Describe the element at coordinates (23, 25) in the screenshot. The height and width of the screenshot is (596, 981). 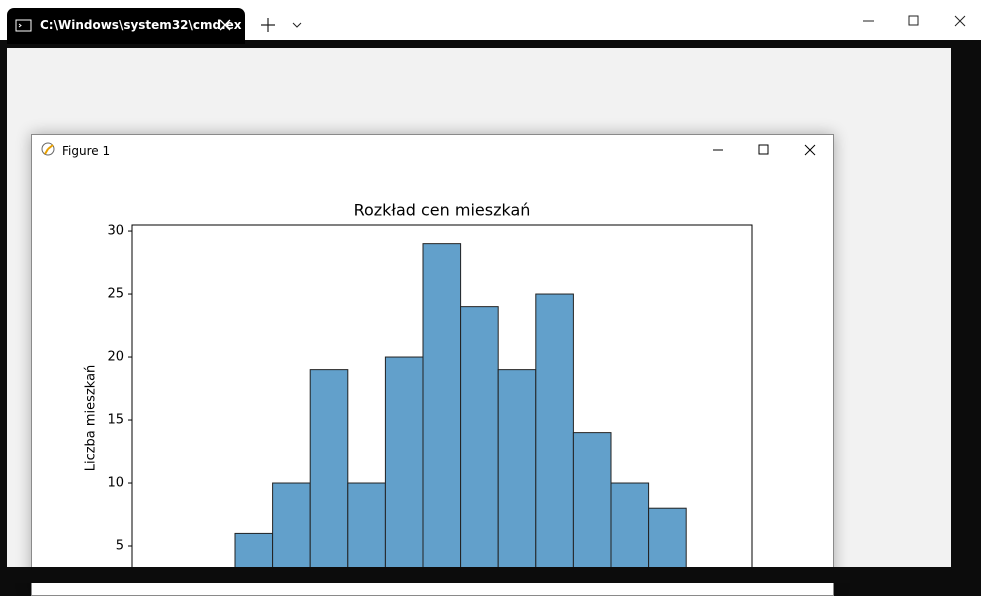
I see `cmd-icon` at that location.